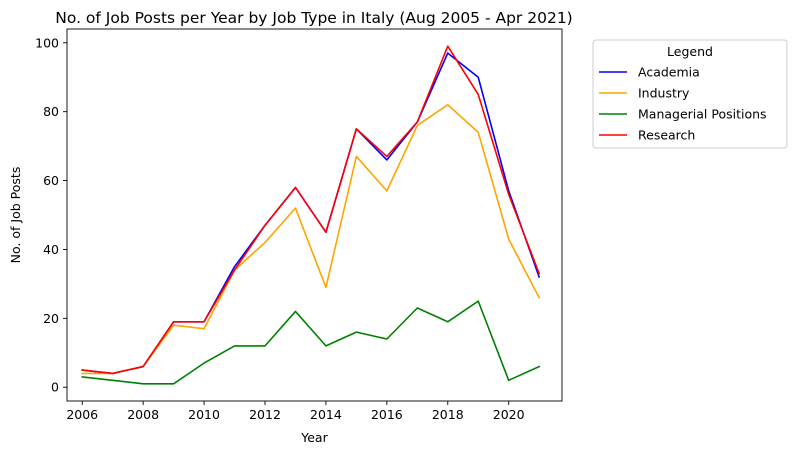  Describe the element at coordinates (51, 111) in the screenshot. I see `y-tick-label: 80` at that location.